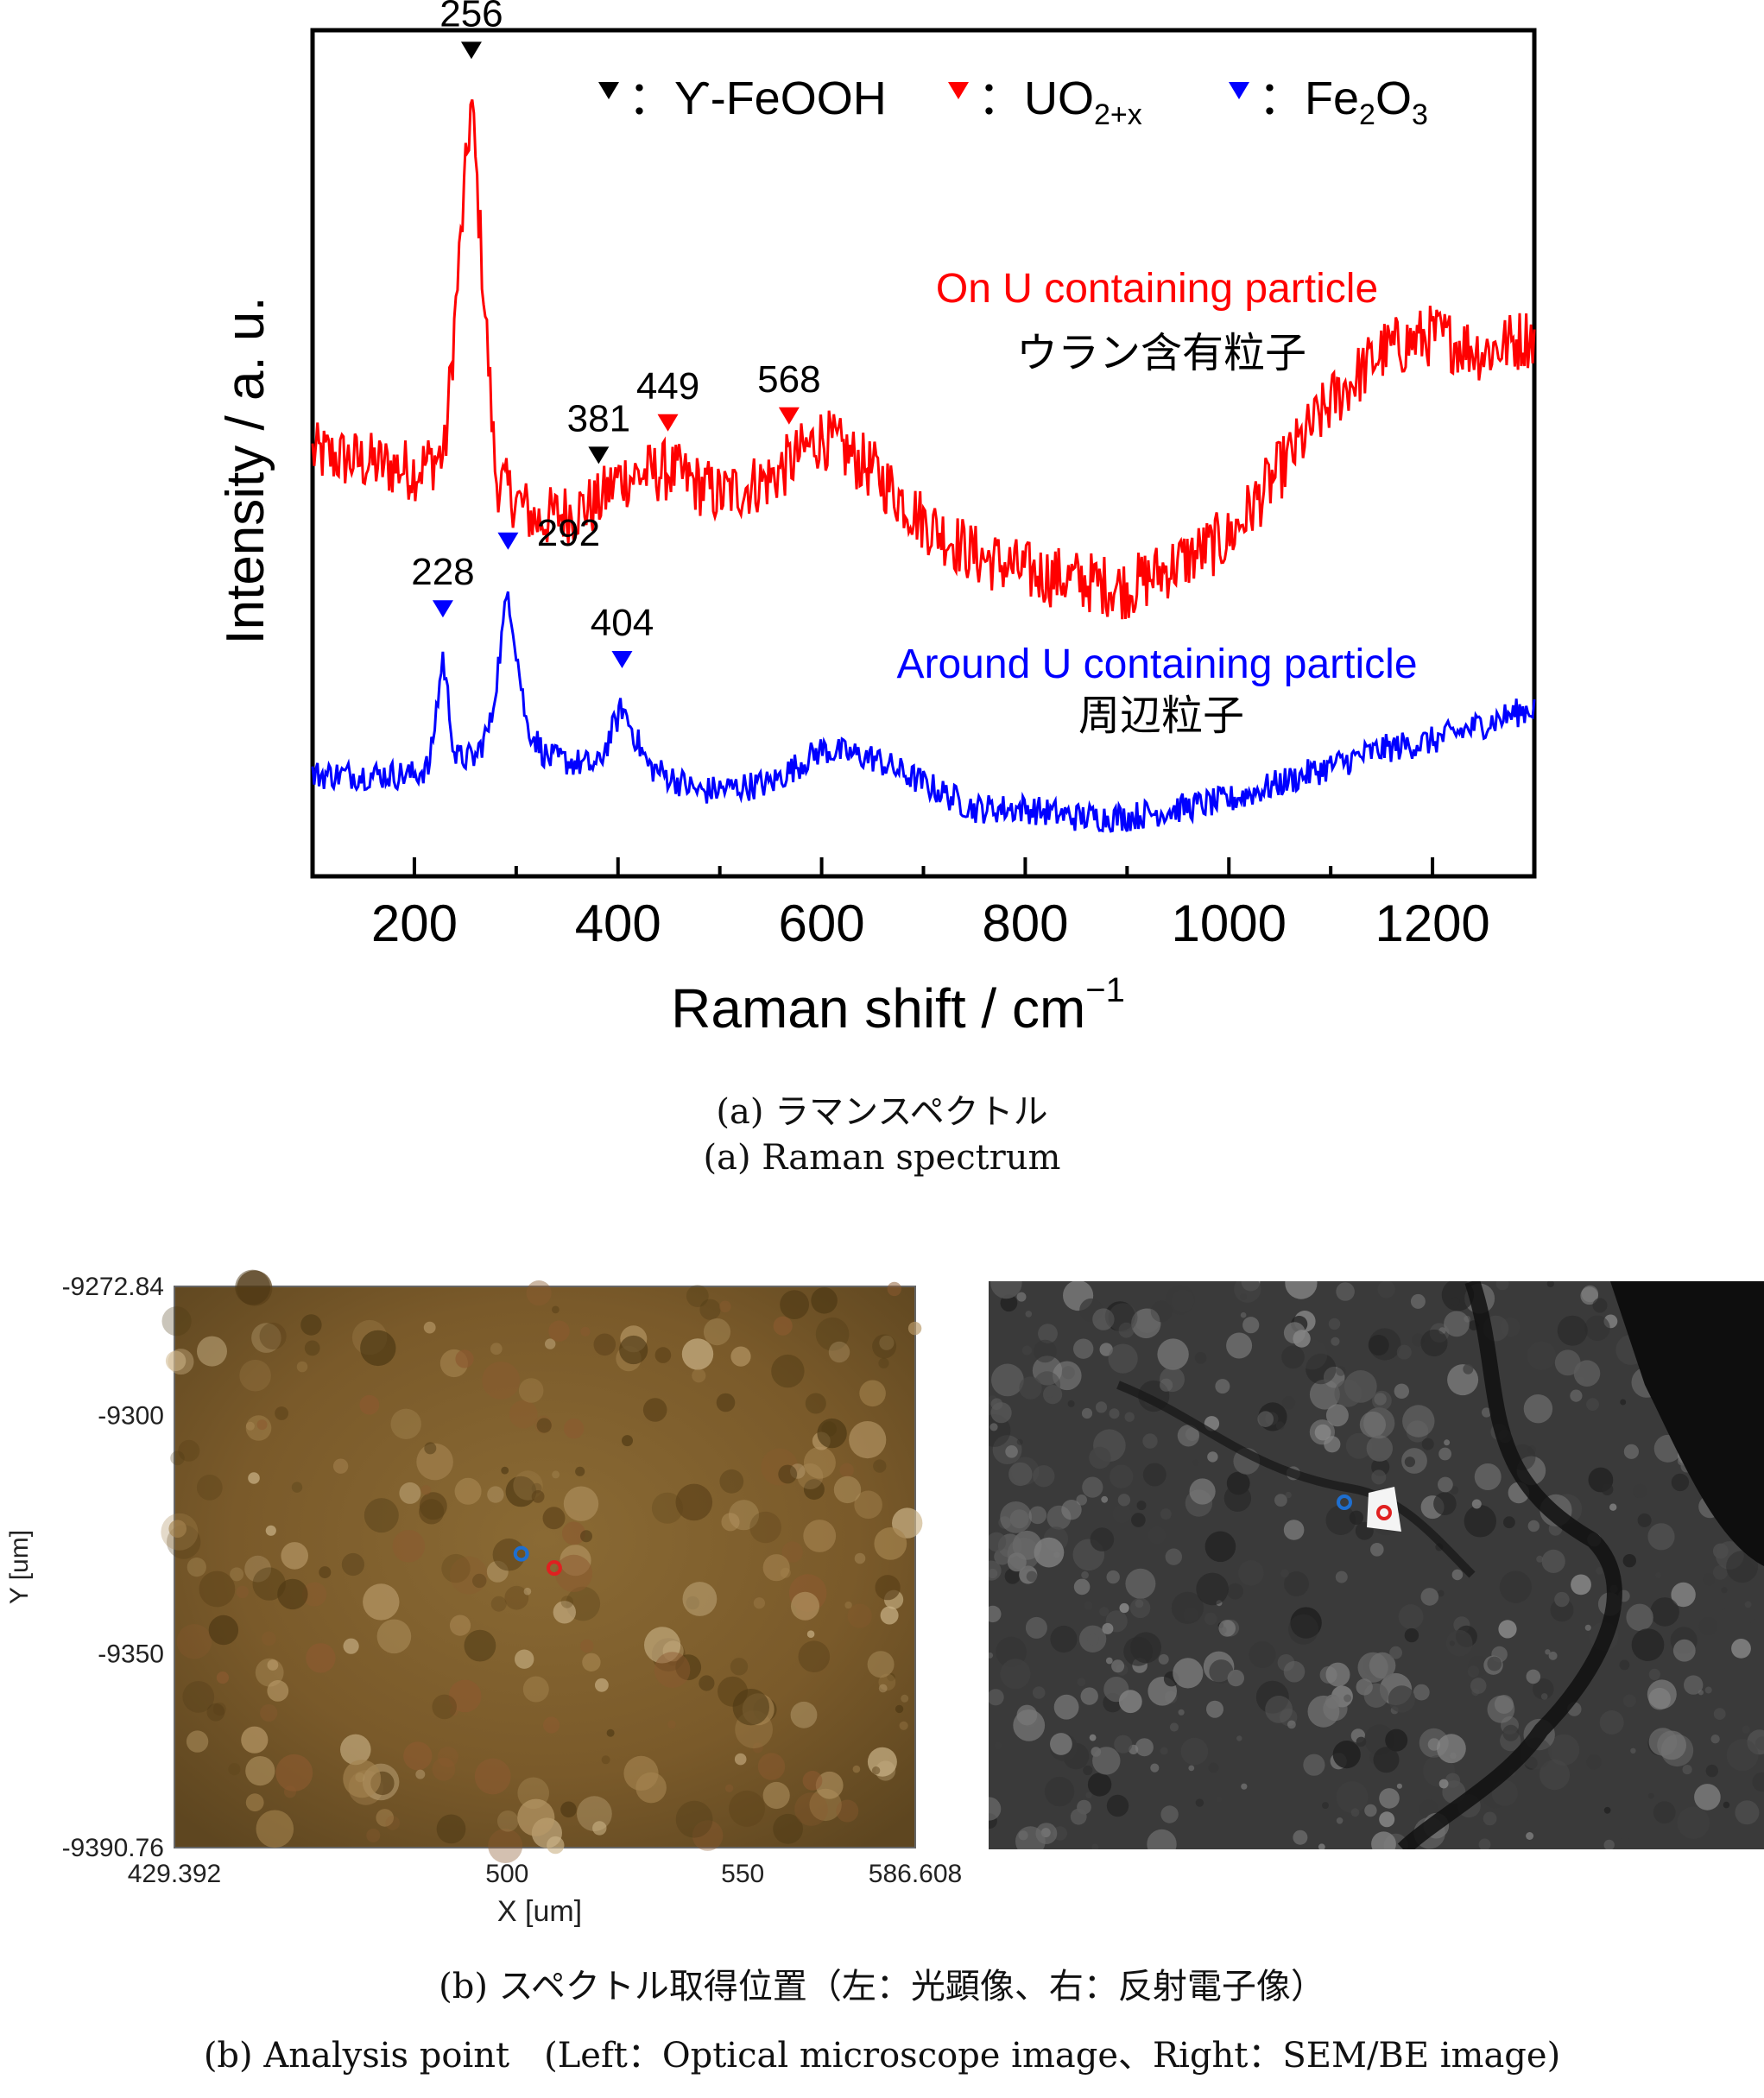 Image resolution: width=1764 pixels, height=2098 pixels. Describe the element at coordinates (545, 1874) in the screenshot. I see `optical-x-ticks: 429.392 500 550 586.608` at that location.